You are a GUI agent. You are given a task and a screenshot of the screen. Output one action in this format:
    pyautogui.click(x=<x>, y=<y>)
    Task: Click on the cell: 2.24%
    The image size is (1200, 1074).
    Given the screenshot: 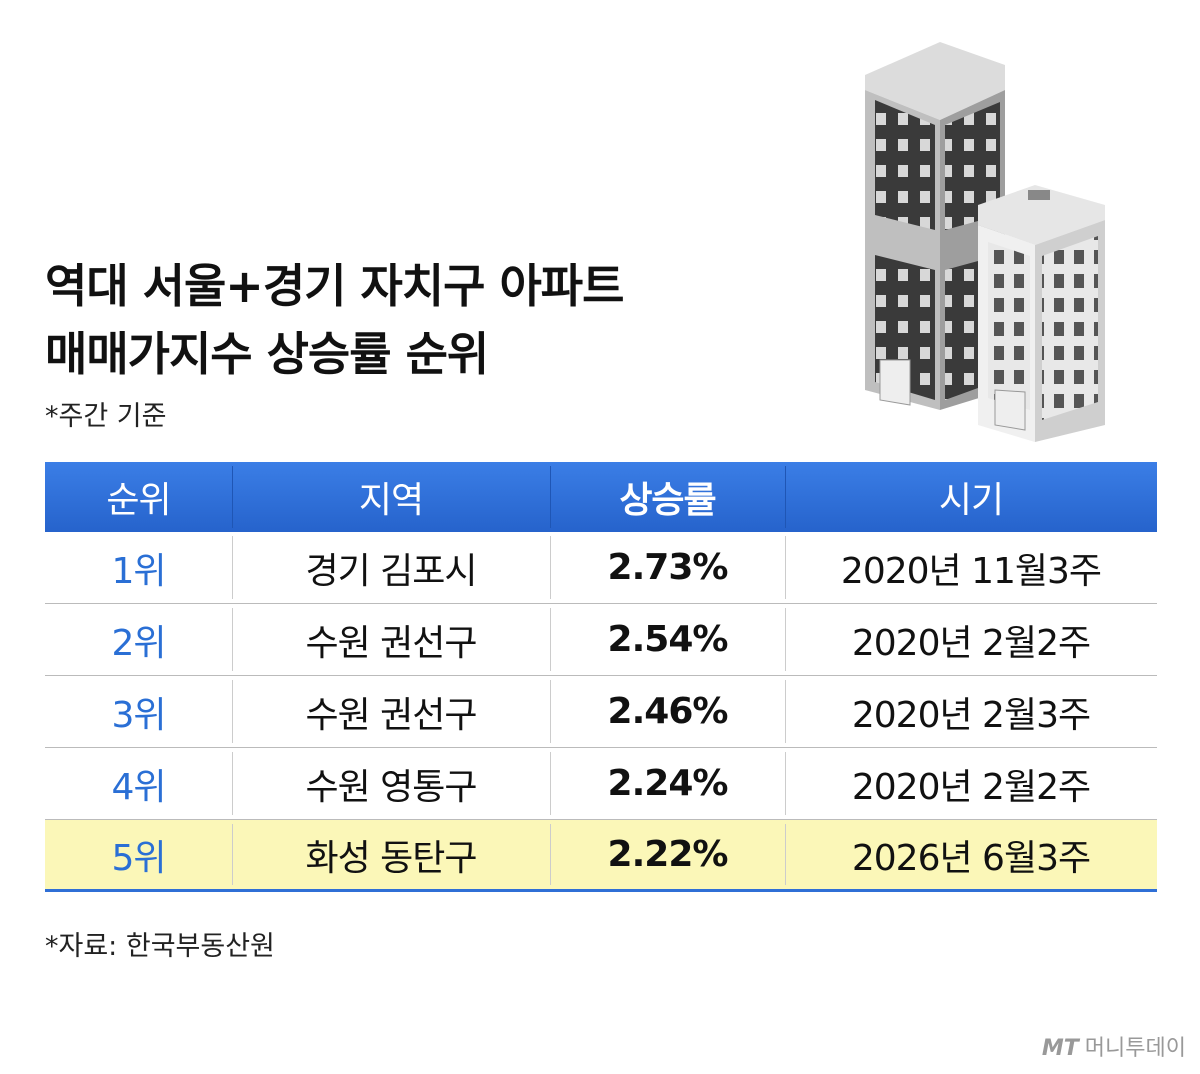 What is the action you would take?
    pyautogui.click(x=668, y=783)
    